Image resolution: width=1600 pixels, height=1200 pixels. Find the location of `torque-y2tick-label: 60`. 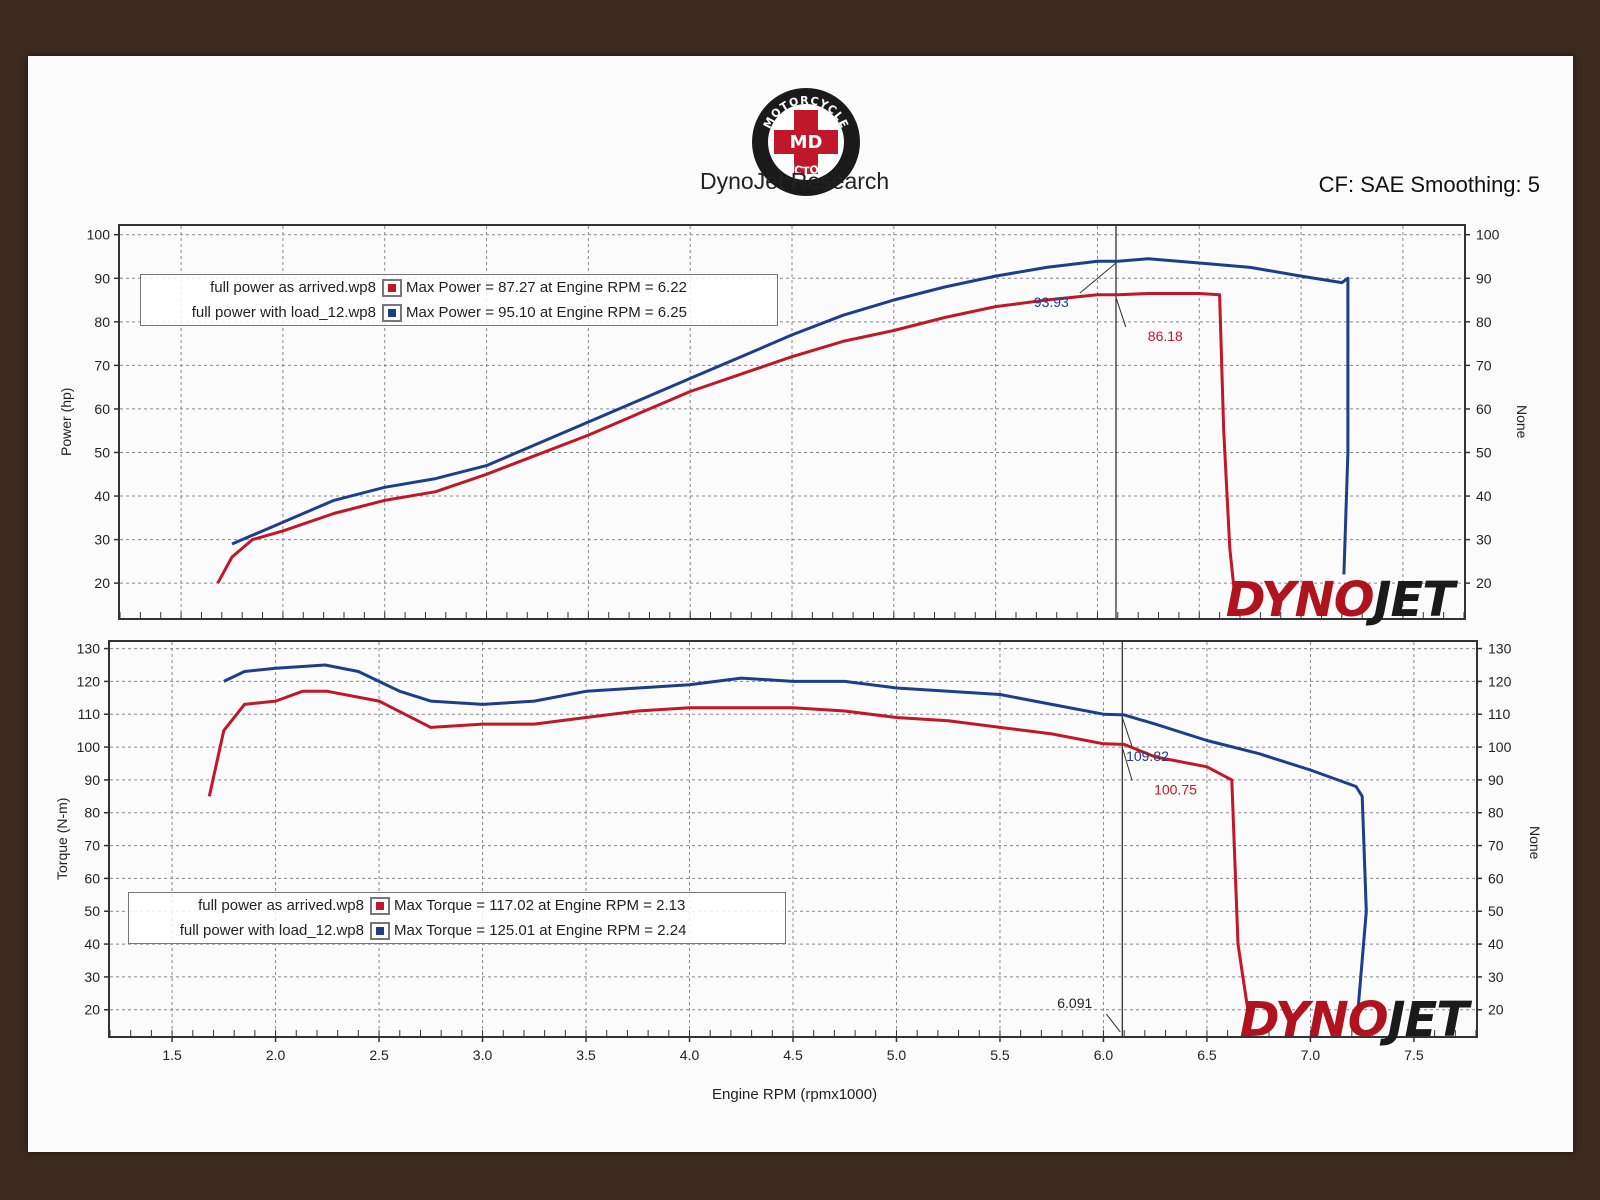

torque-y2tick-label: 60 is located at coordinates (1496, 878).